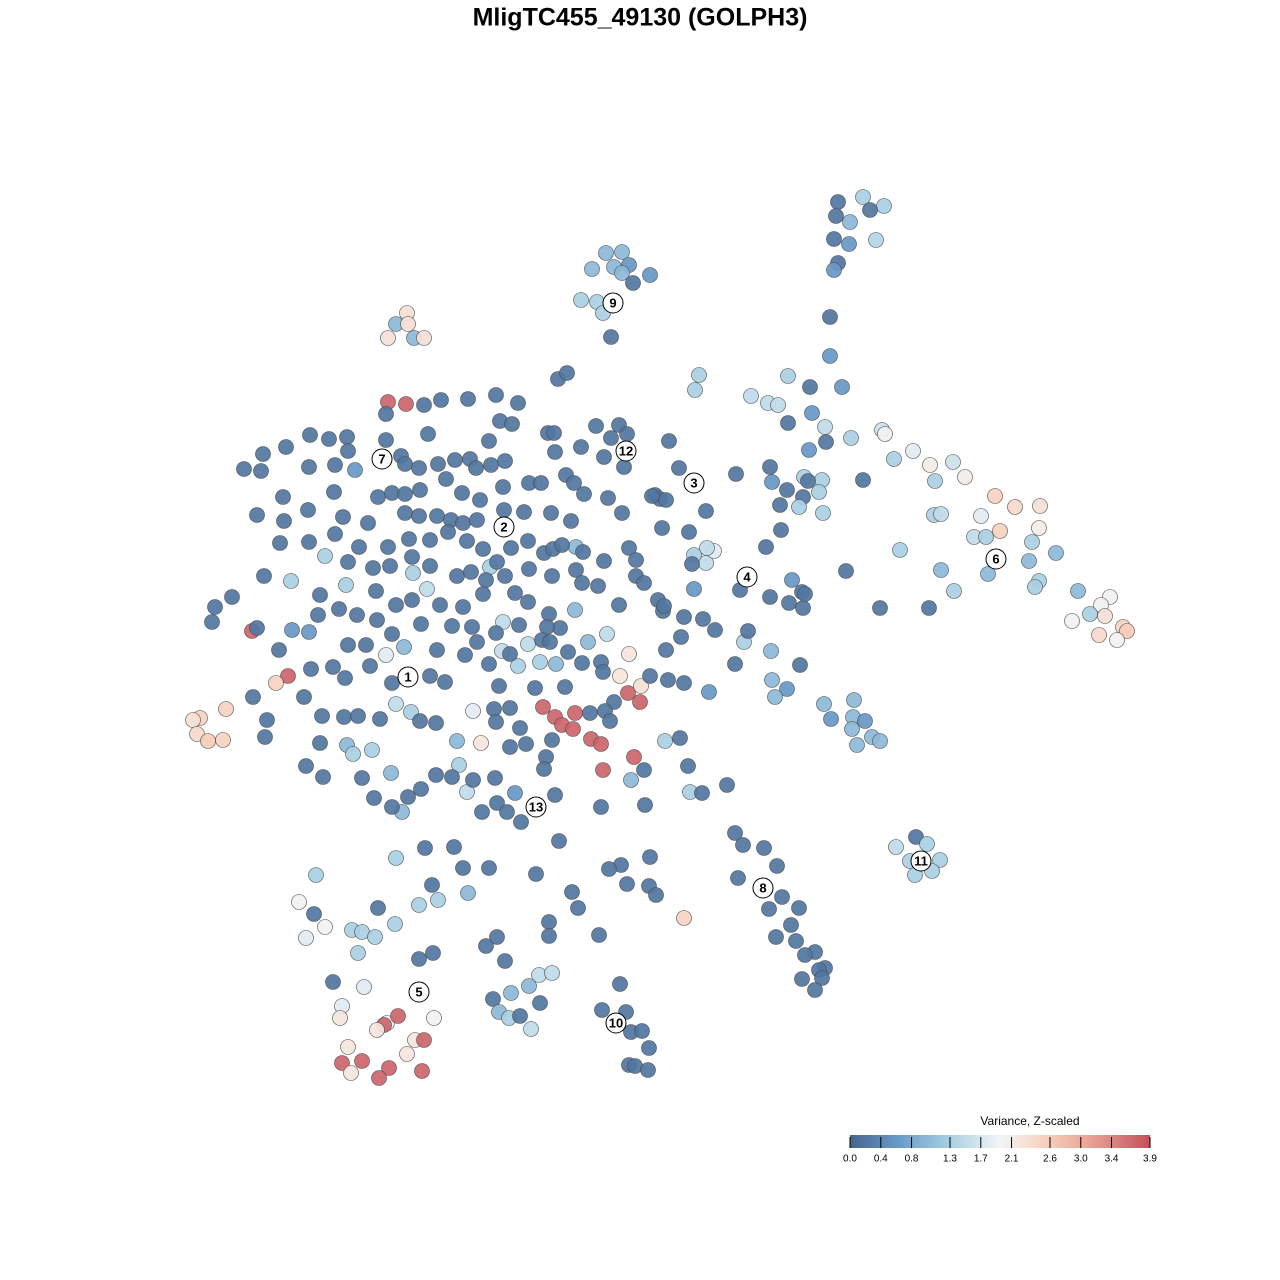 The image size is (1280, 1280). Describe the element at coordinates (921, 860) in the screenshot. I see `cluster-label: 11` at that location.